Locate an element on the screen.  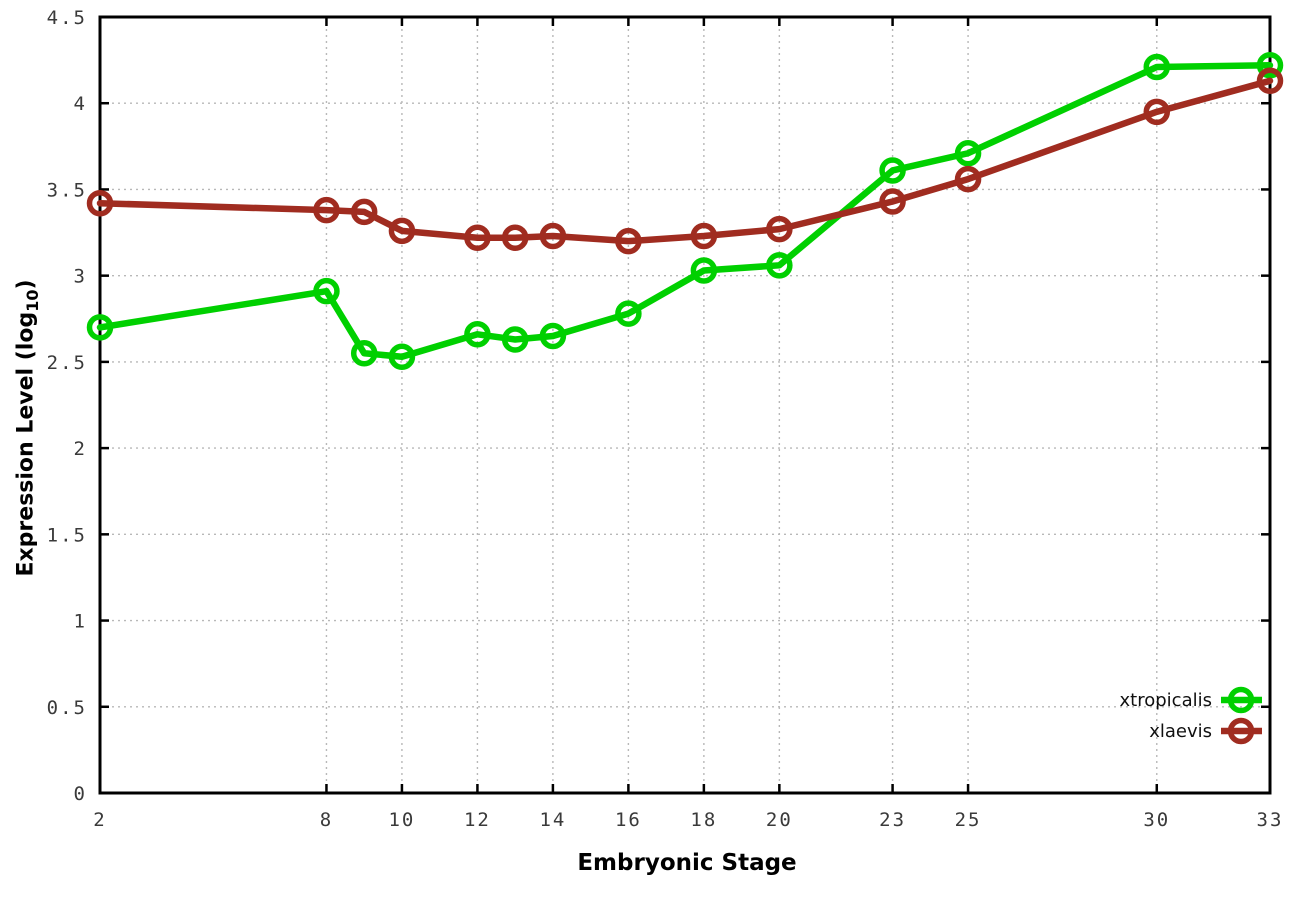
y-tick-label: 1 is located at coordinates (80, 622).